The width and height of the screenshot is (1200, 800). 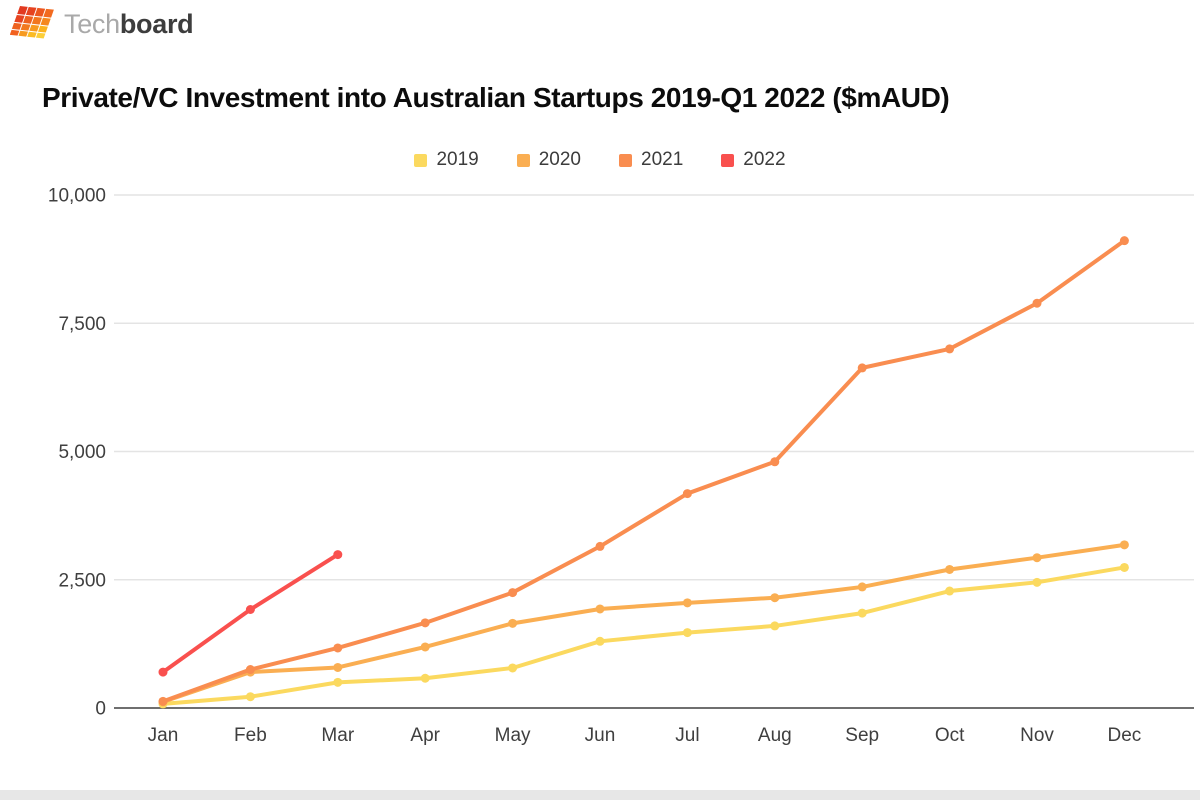 What do you see at coordinates (600, 160) in the screenshot?
I see `chart-legend: 2019 2020 2021 2022` at bounding box center [600, 160].